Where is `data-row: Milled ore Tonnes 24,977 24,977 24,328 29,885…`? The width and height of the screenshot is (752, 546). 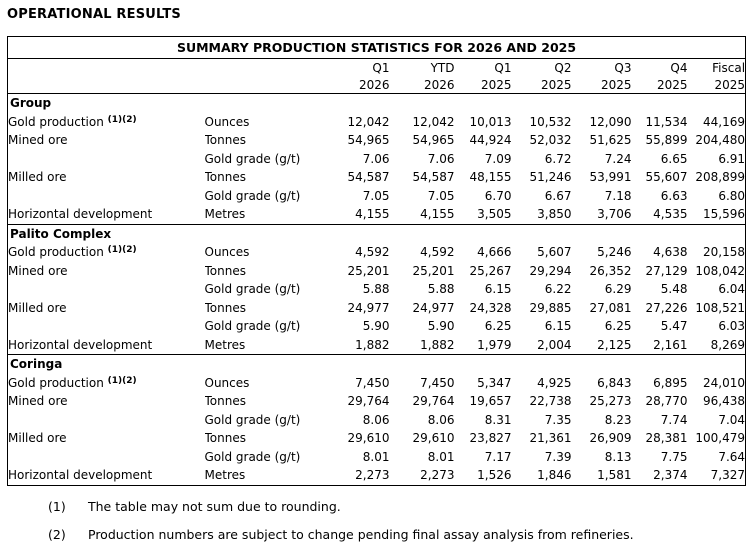 data-row: Milled ore Tonnes 24,977 24,977 24,328 29,885… is located at coordinates (377, 308).